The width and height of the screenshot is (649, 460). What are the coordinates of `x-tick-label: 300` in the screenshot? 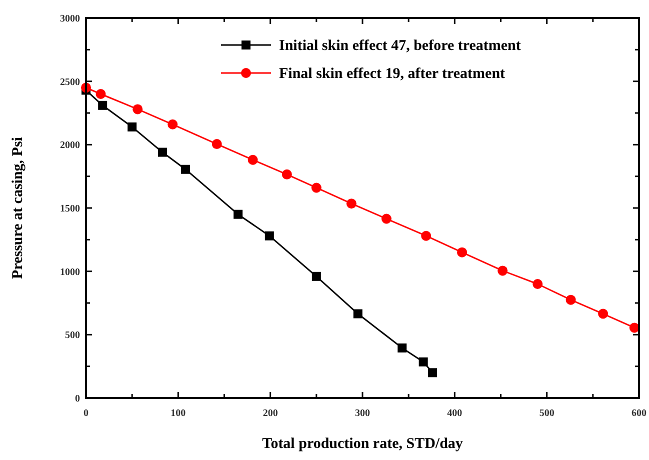 It's located at (362, 413).